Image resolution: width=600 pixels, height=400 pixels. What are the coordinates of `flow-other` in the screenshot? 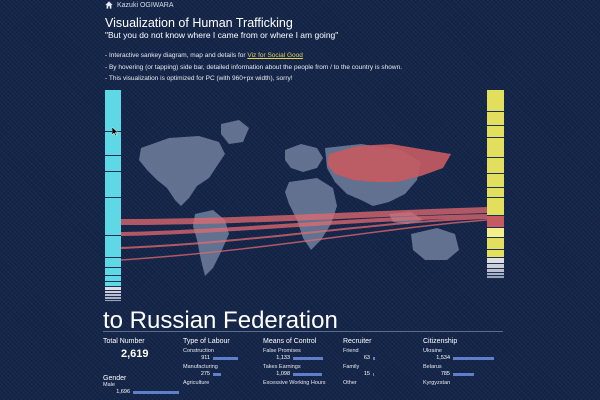 It's located at (304, 240).